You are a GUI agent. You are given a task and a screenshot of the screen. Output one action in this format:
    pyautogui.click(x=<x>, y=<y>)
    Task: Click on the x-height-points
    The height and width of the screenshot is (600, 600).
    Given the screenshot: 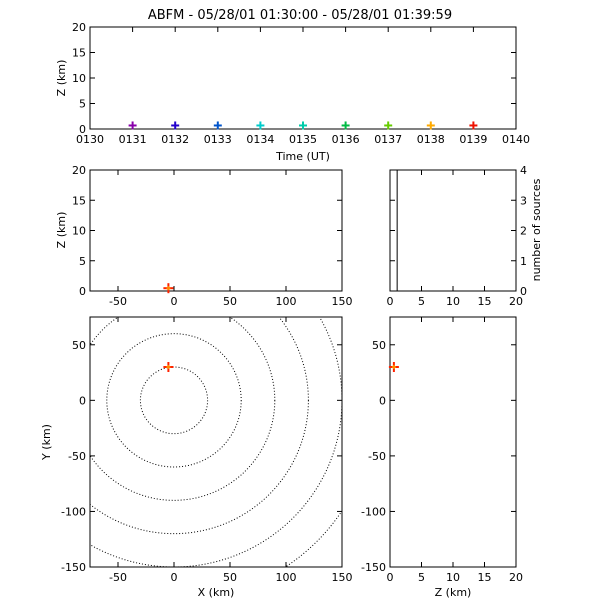 What is the action you would take?
    pyautogui.click(x=168, y=288)
    